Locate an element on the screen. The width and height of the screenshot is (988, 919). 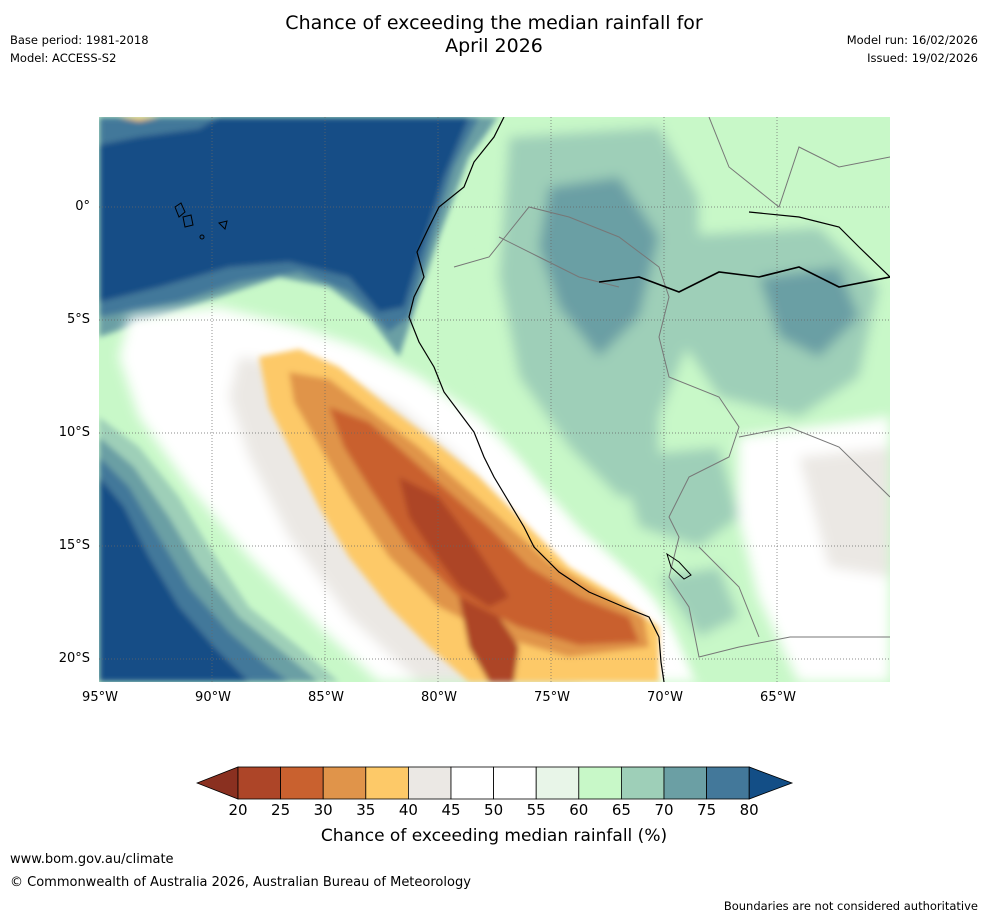
colorbar-tick: 20 is located at coordinates (238, 810).